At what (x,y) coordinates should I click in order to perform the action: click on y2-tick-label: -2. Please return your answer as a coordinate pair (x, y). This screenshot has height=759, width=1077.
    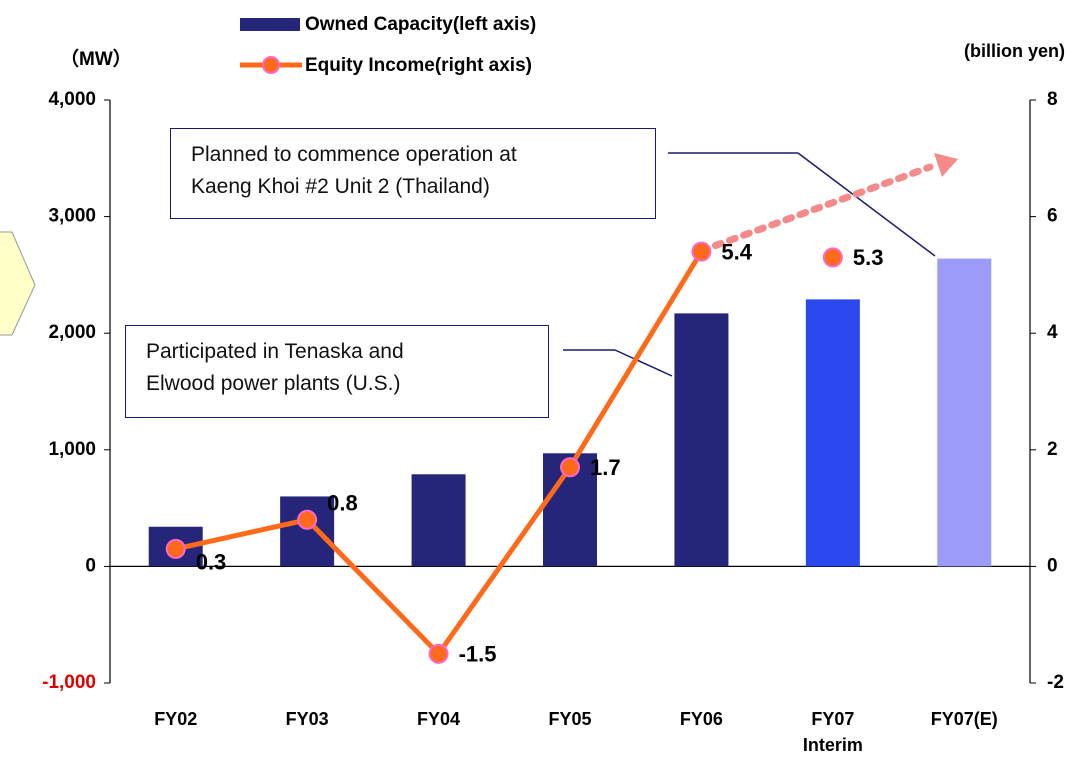
    Looking at the image, I should click on (1055, 682).